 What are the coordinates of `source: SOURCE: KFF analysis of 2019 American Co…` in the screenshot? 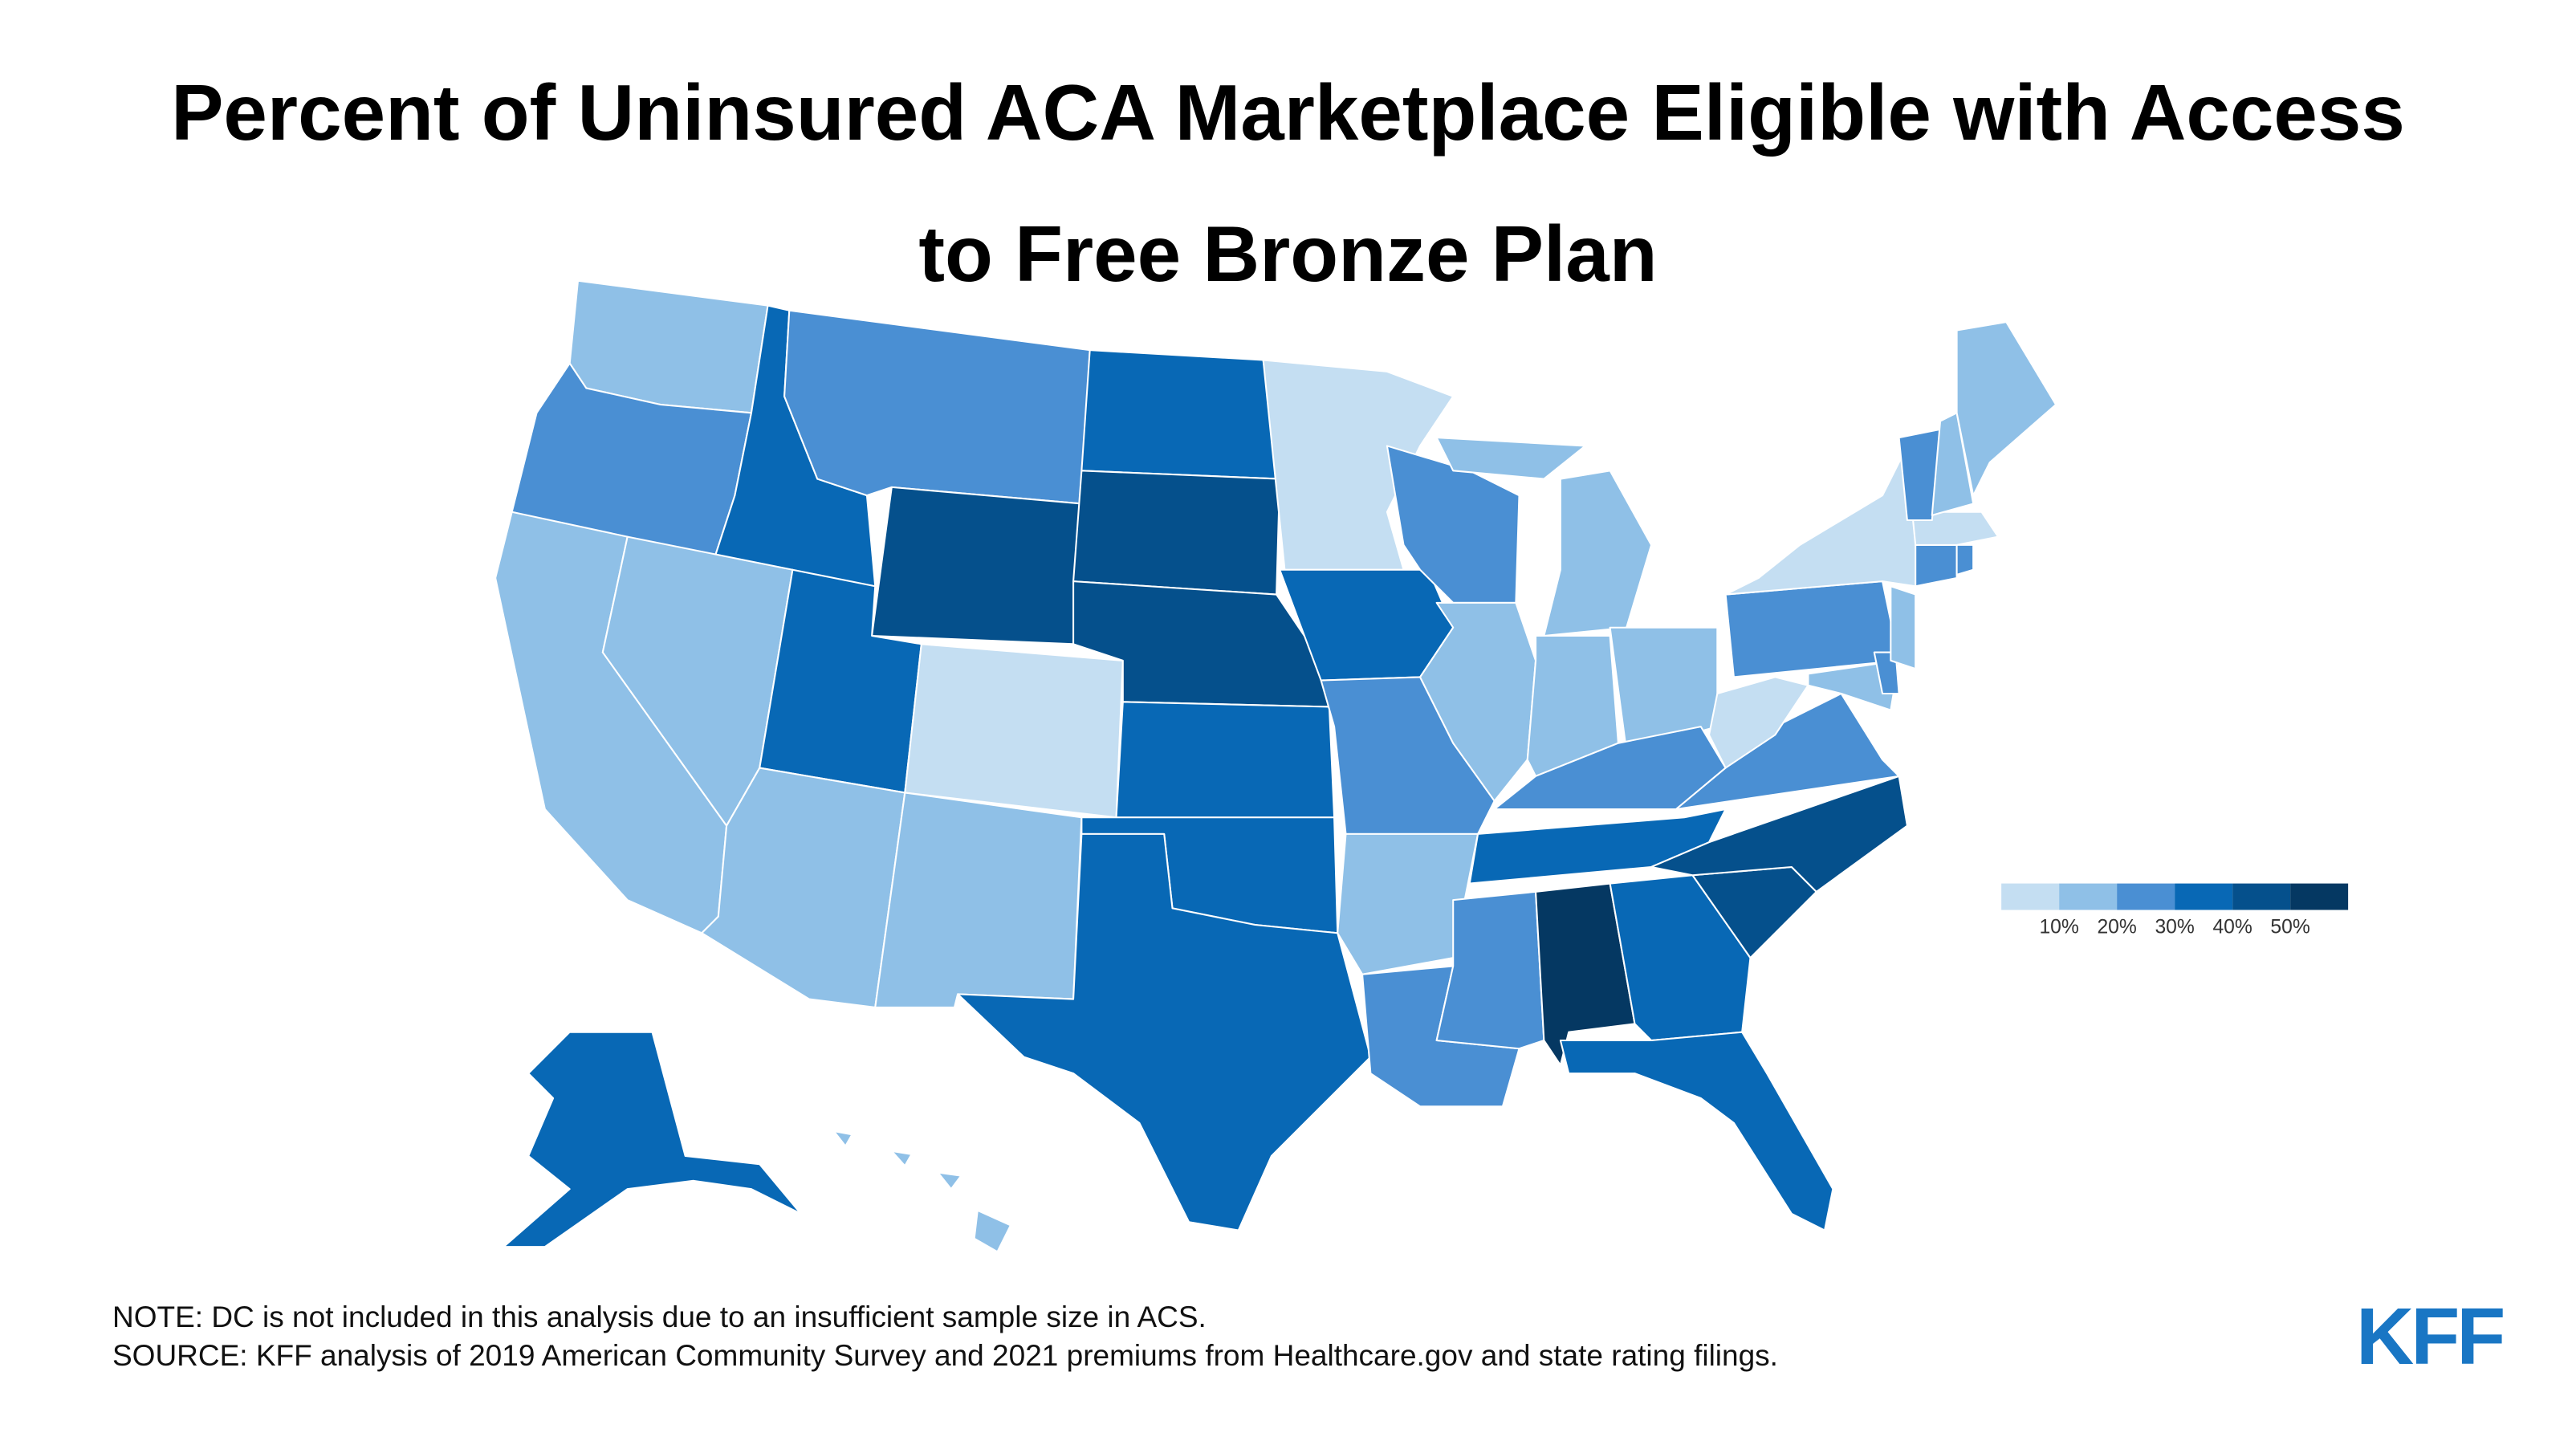 It's located at (945, 1355).